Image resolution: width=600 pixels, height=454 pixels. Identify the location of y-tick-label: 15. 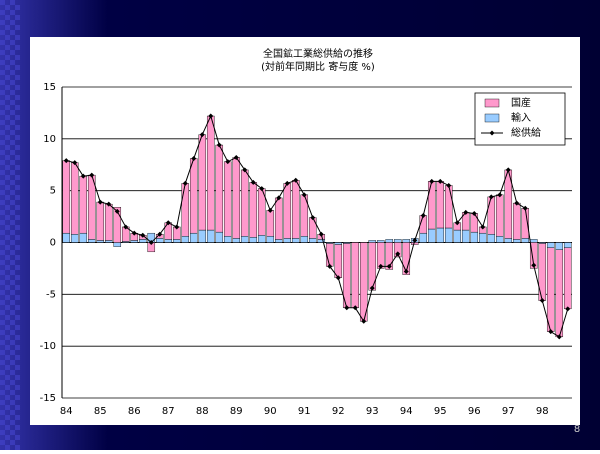
(49, 87).